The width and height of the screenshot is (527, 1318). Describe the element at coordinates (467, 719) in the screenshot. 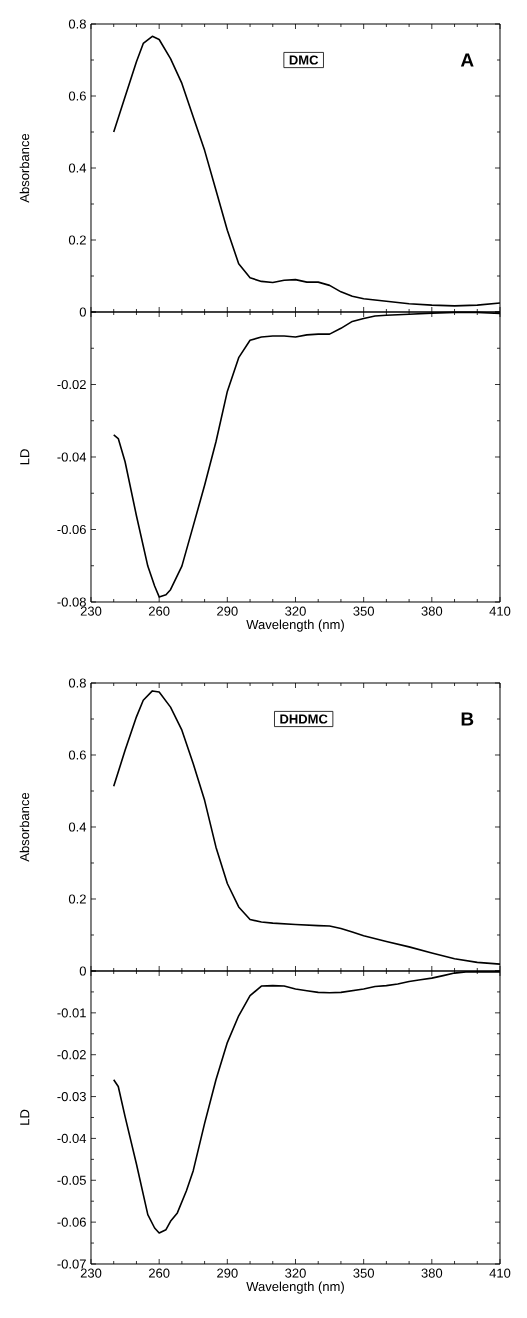

I see `annotation: B` at that location.